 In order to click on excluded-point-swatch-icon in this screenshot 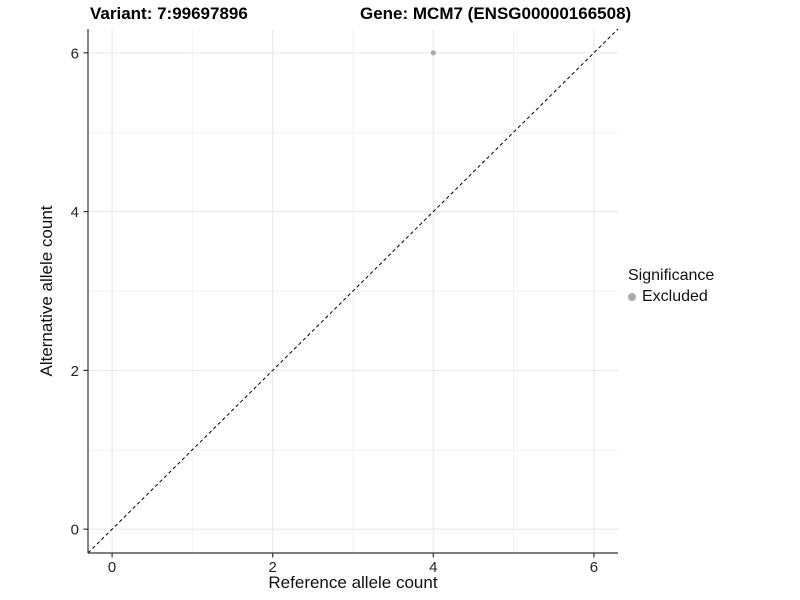, I will do `click(632, 297)`.